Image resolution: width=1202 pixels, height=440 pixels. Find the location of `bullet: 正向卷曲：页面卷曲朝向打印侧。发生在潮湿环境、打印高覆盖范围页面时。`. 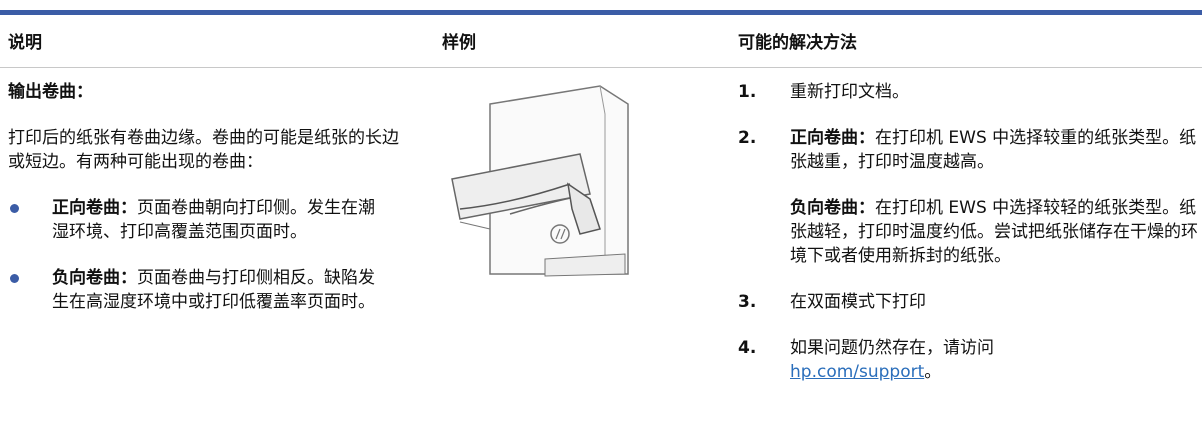

bullet: 正向卷曲：页面卷曲朝向打印侧。发生在潮湿环境、打印高覆盖范围页面时。 is located at coordinates (195, 220).